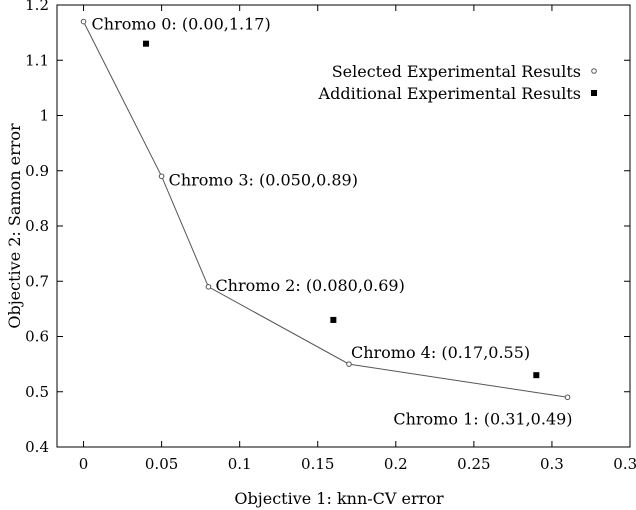 The image size is (636, 510). What do you see at coordinates (14, 226) in the screenshot?
I see `y-axis-label: Objective 2: Samon error` at bounding box center [14, 226].